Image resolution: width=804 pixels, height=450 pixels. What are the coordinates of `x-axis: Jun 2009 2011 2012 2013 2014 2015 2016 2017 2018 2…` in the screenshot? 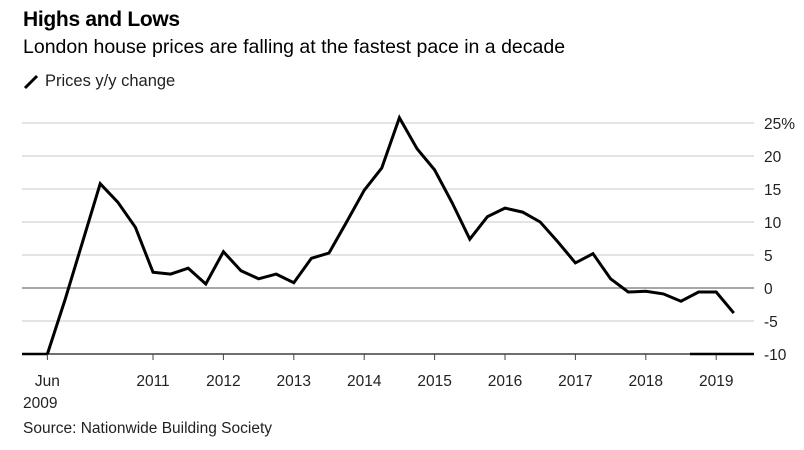 It's located at (388, 382).